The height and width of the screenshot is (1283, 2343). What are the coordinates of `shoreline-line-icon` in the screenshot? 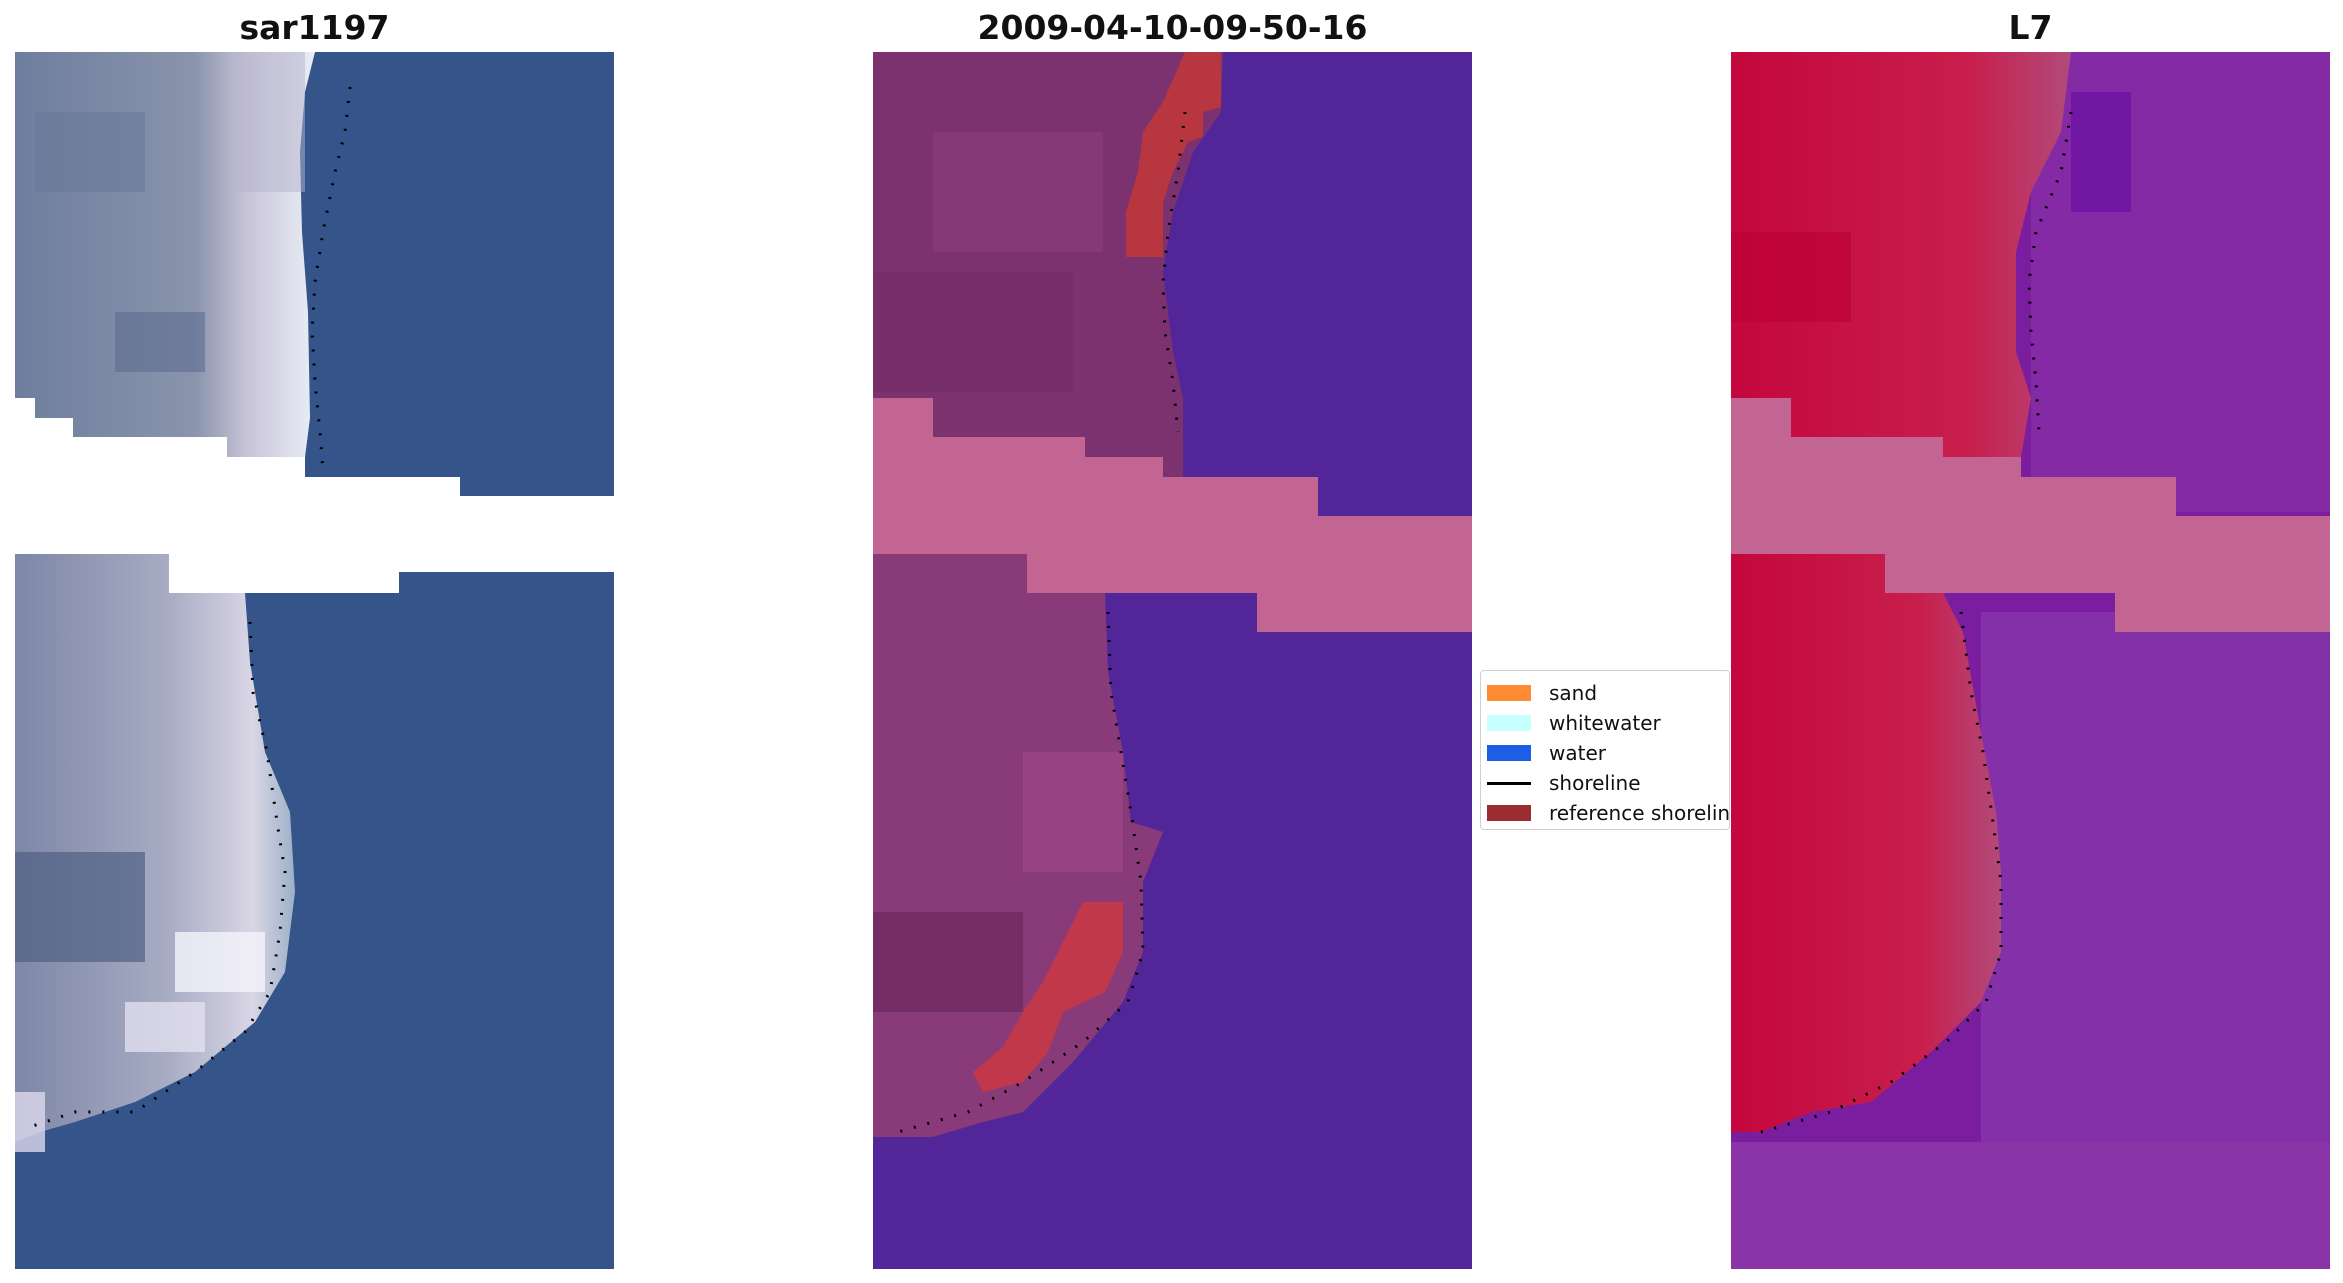 It's located at (1509, 783).